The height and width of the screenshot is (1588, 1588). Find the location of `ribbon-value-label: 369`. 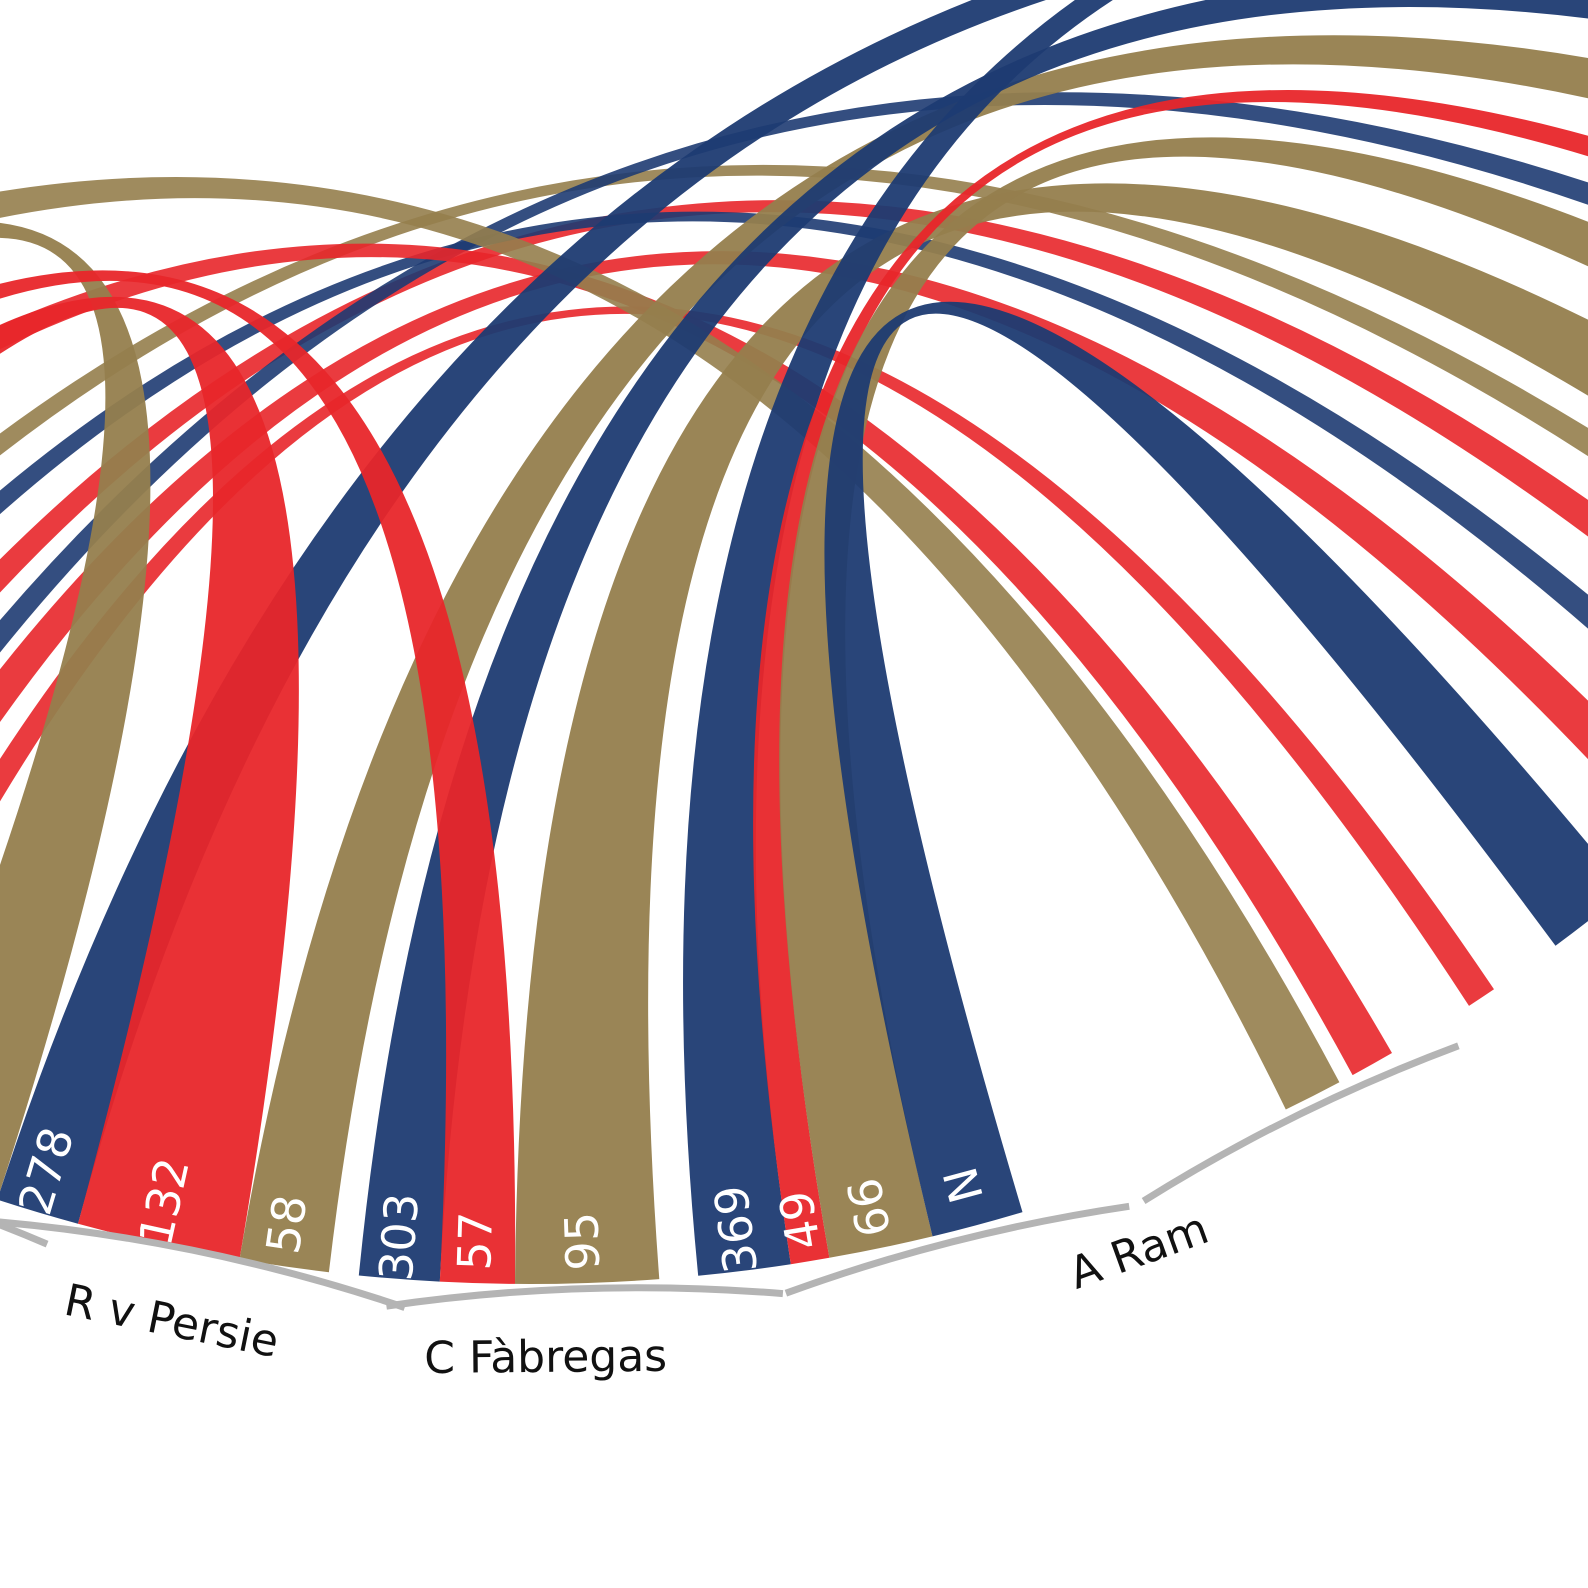

ribbon-value-label: 369 is located at coordinates (736, 1229).